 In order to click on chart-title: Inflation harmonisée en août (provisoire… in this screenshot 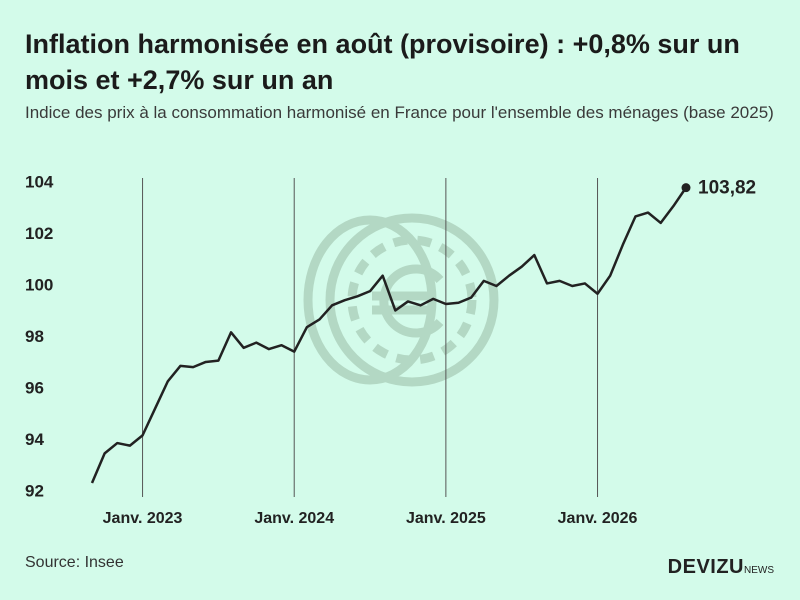, I will do `click(382, 62)`.